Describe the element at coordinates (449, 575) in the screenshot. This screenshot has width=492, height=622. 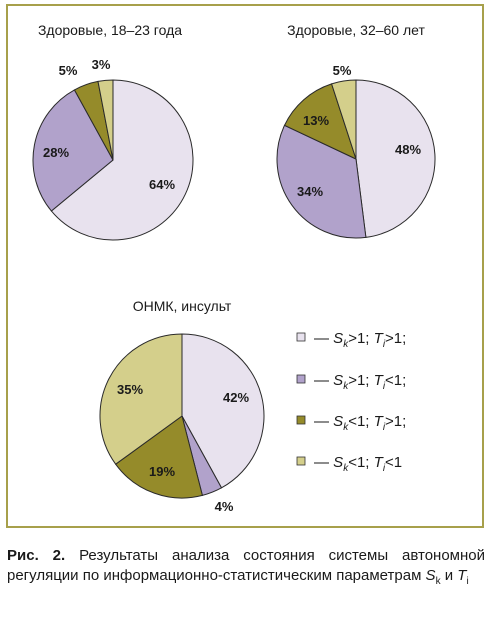
I see `caption-conj: и` at that location.